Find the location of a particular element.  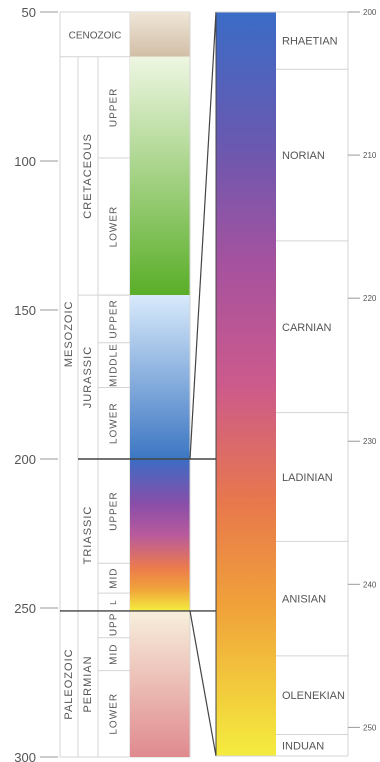

jurassic-color-band is located at coordinates (160, 377).